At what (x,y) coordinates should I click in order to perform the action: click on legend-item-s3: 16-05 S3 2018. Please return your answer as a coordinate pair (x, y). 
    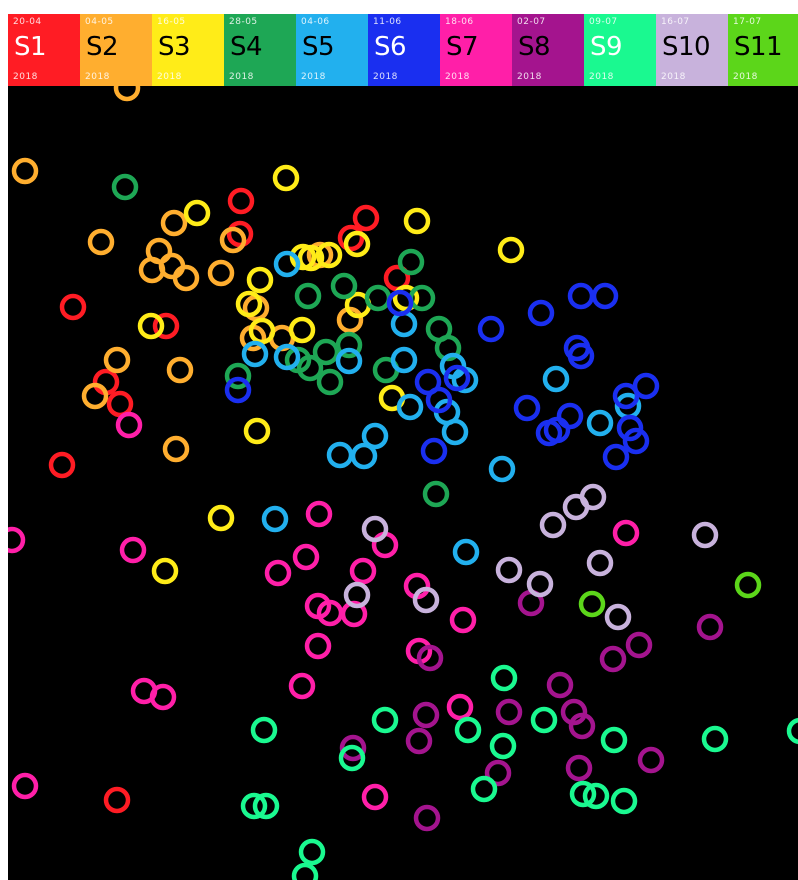
    Looking at the image, I should click on (188, 50).